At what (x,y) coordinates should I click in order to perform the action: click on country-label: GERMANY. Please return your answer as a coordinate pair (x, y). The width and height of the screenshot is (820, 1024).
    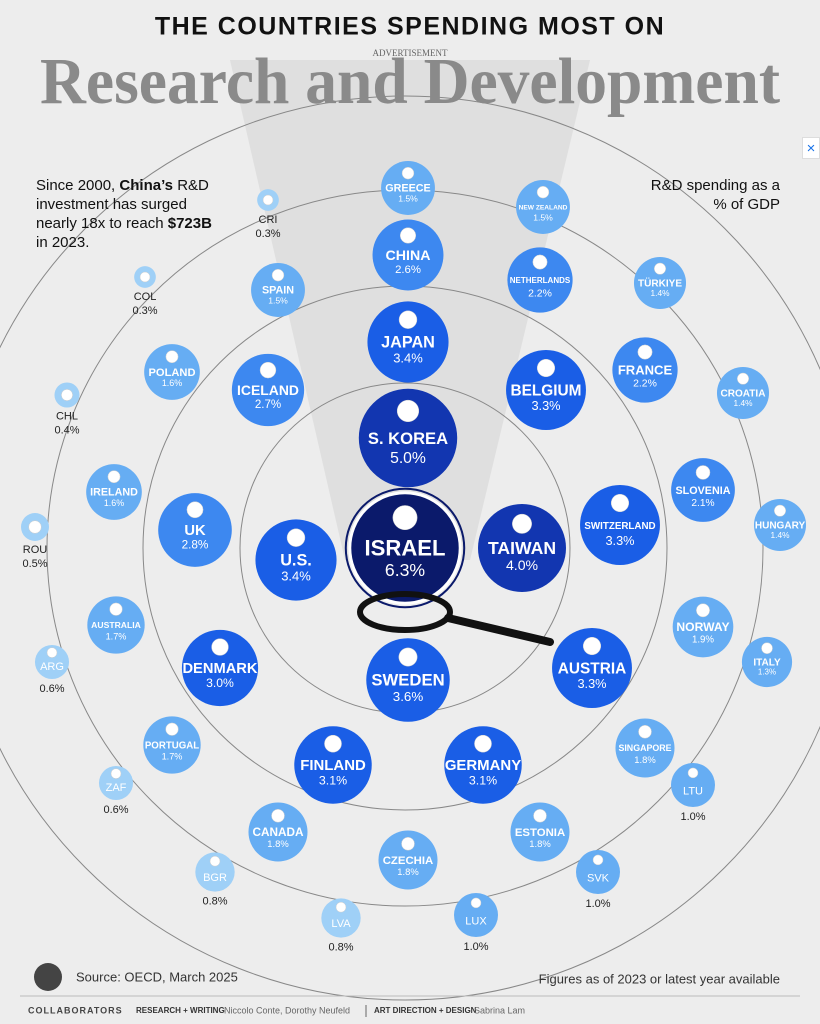
    Looking at the image, I should click on (483, 765).